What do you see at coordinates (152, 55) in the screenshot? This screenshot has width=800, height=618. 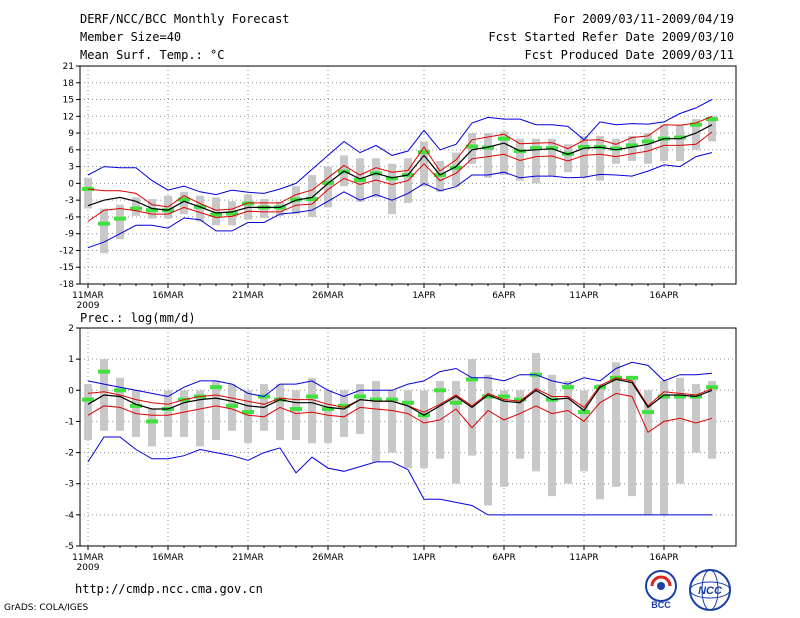 I see `variable-label: Mean Surf. Temp.: °C` at bounding box center [152, 55].